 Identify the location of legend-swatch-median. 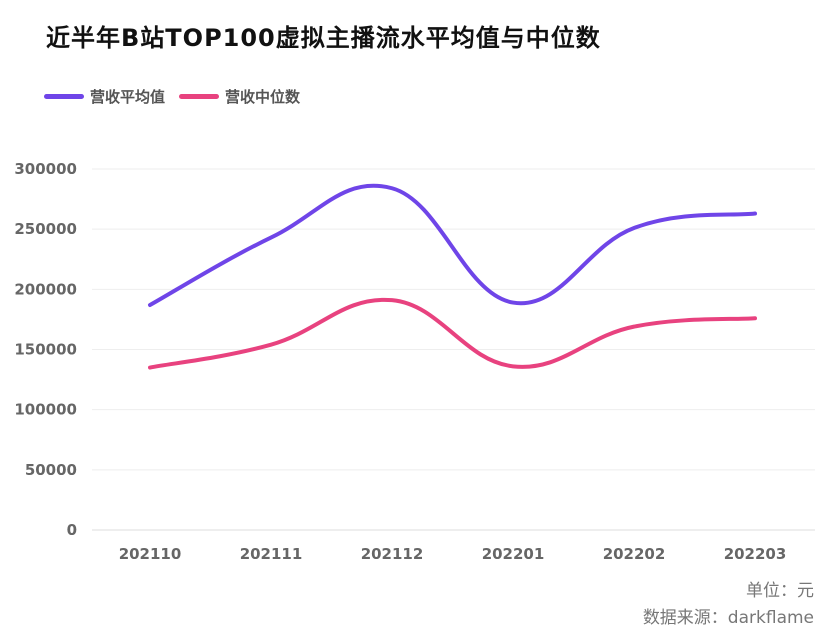
(199, 96).